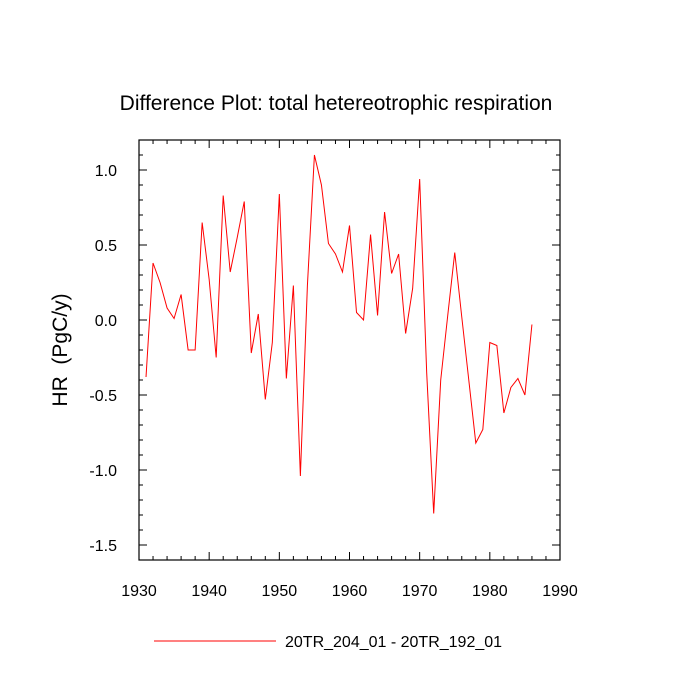 This screenshot has width=700, height=700. Describe the element at coordinates (103, 396) in the screenshot. I see `y-tick-label: -0.5` at that location.